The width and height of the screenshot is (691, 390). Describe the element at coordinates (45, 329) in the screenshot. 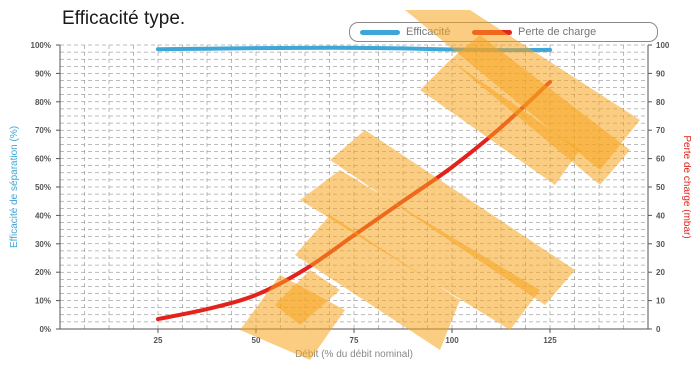

I see `y-tick-label-left: 0%` at that location.